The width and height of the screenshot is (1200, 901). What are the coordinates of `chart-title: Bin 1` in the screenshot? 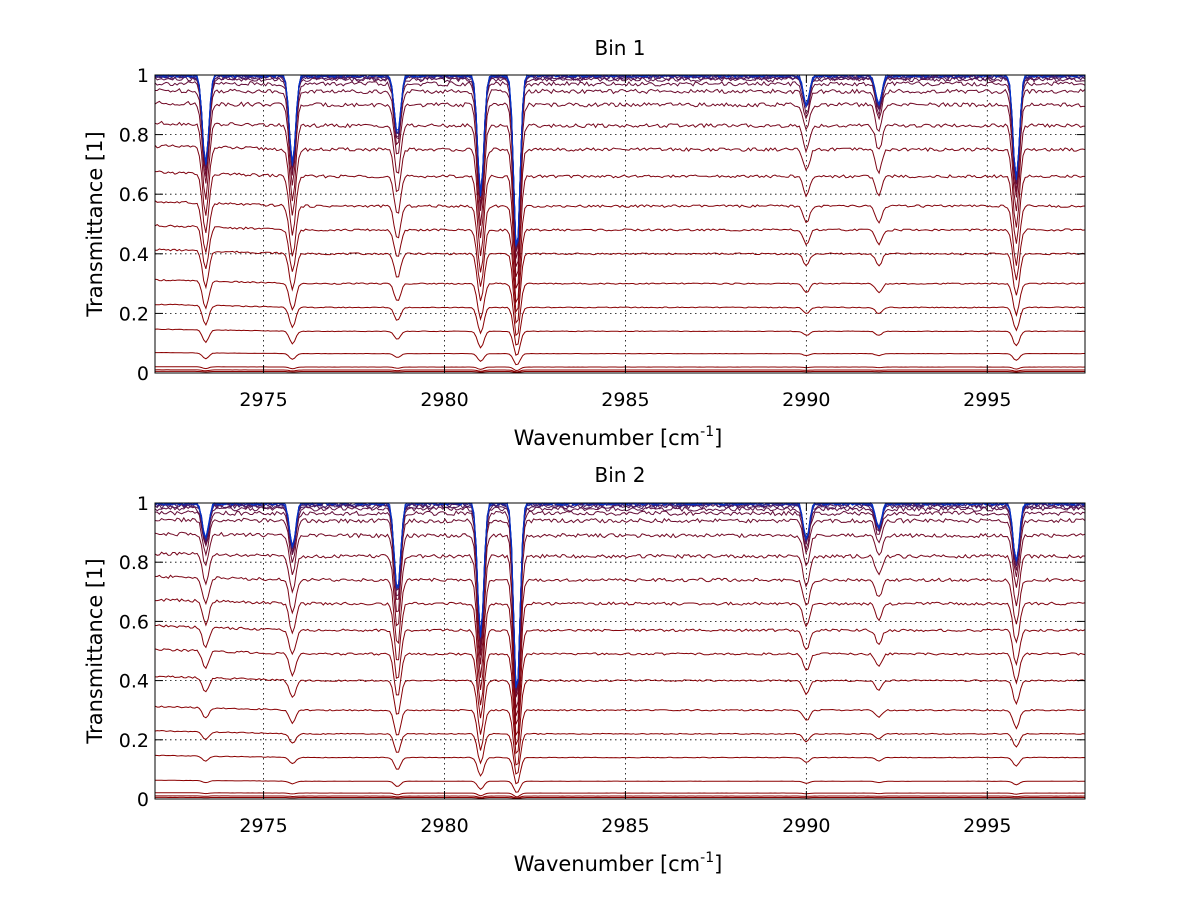 It's located at (619, 48).